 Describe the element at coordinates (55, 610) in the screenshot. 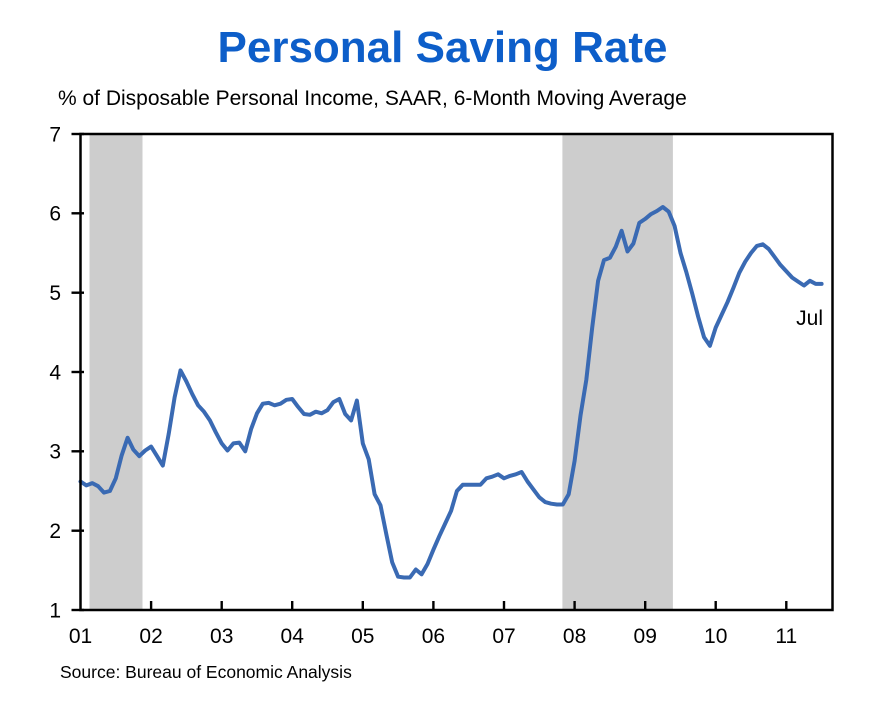

I see `y-axis-label: 1` at that location.